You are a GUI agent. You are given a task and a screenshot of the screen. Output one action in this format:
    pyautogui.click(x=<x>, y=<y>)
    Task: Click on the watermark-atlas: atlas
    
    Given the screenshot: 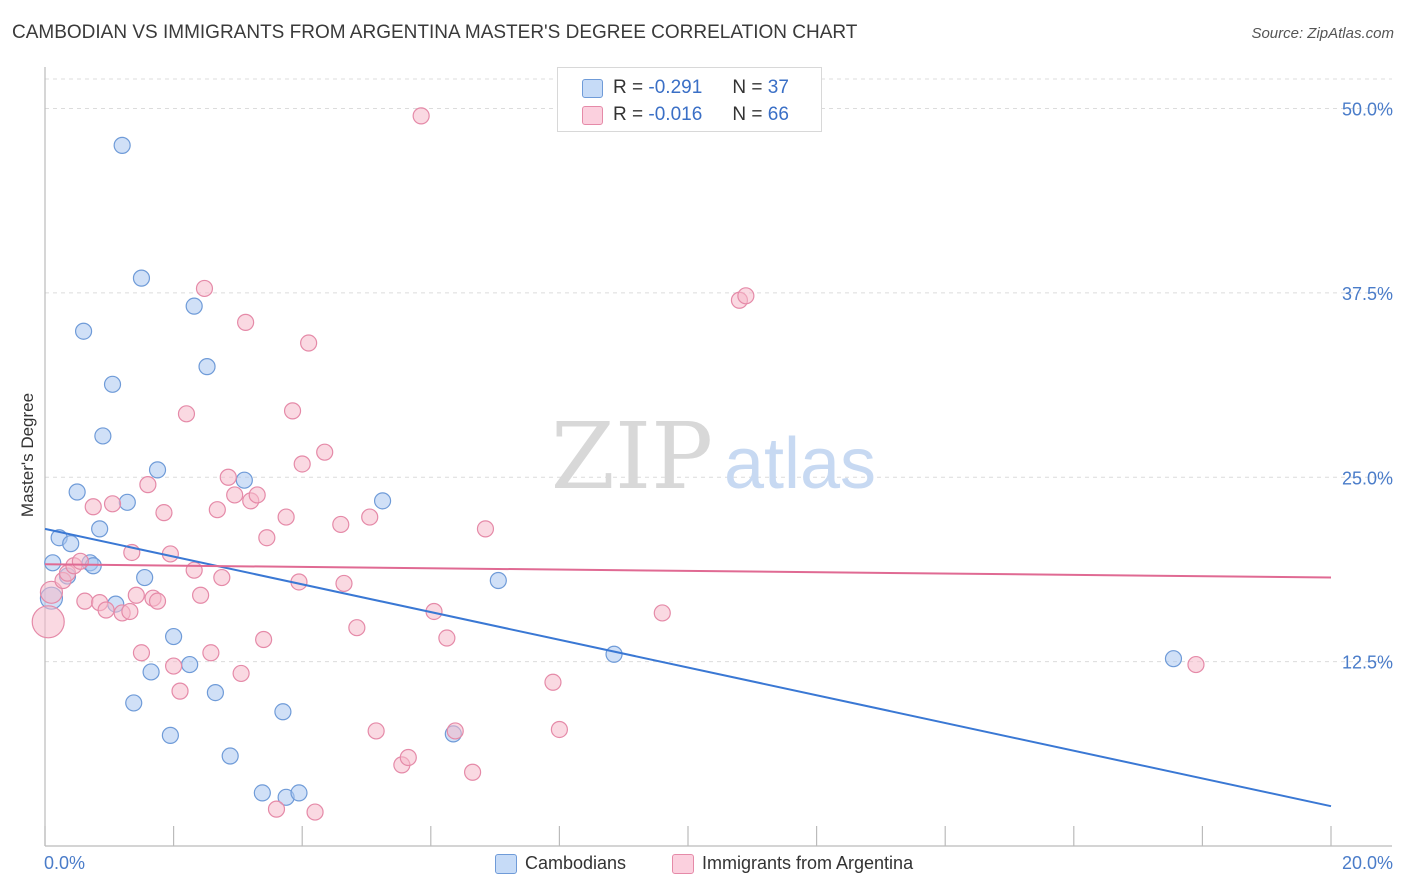 What is the action you would take?
    pyautogui.click(x=800, y=464)
    